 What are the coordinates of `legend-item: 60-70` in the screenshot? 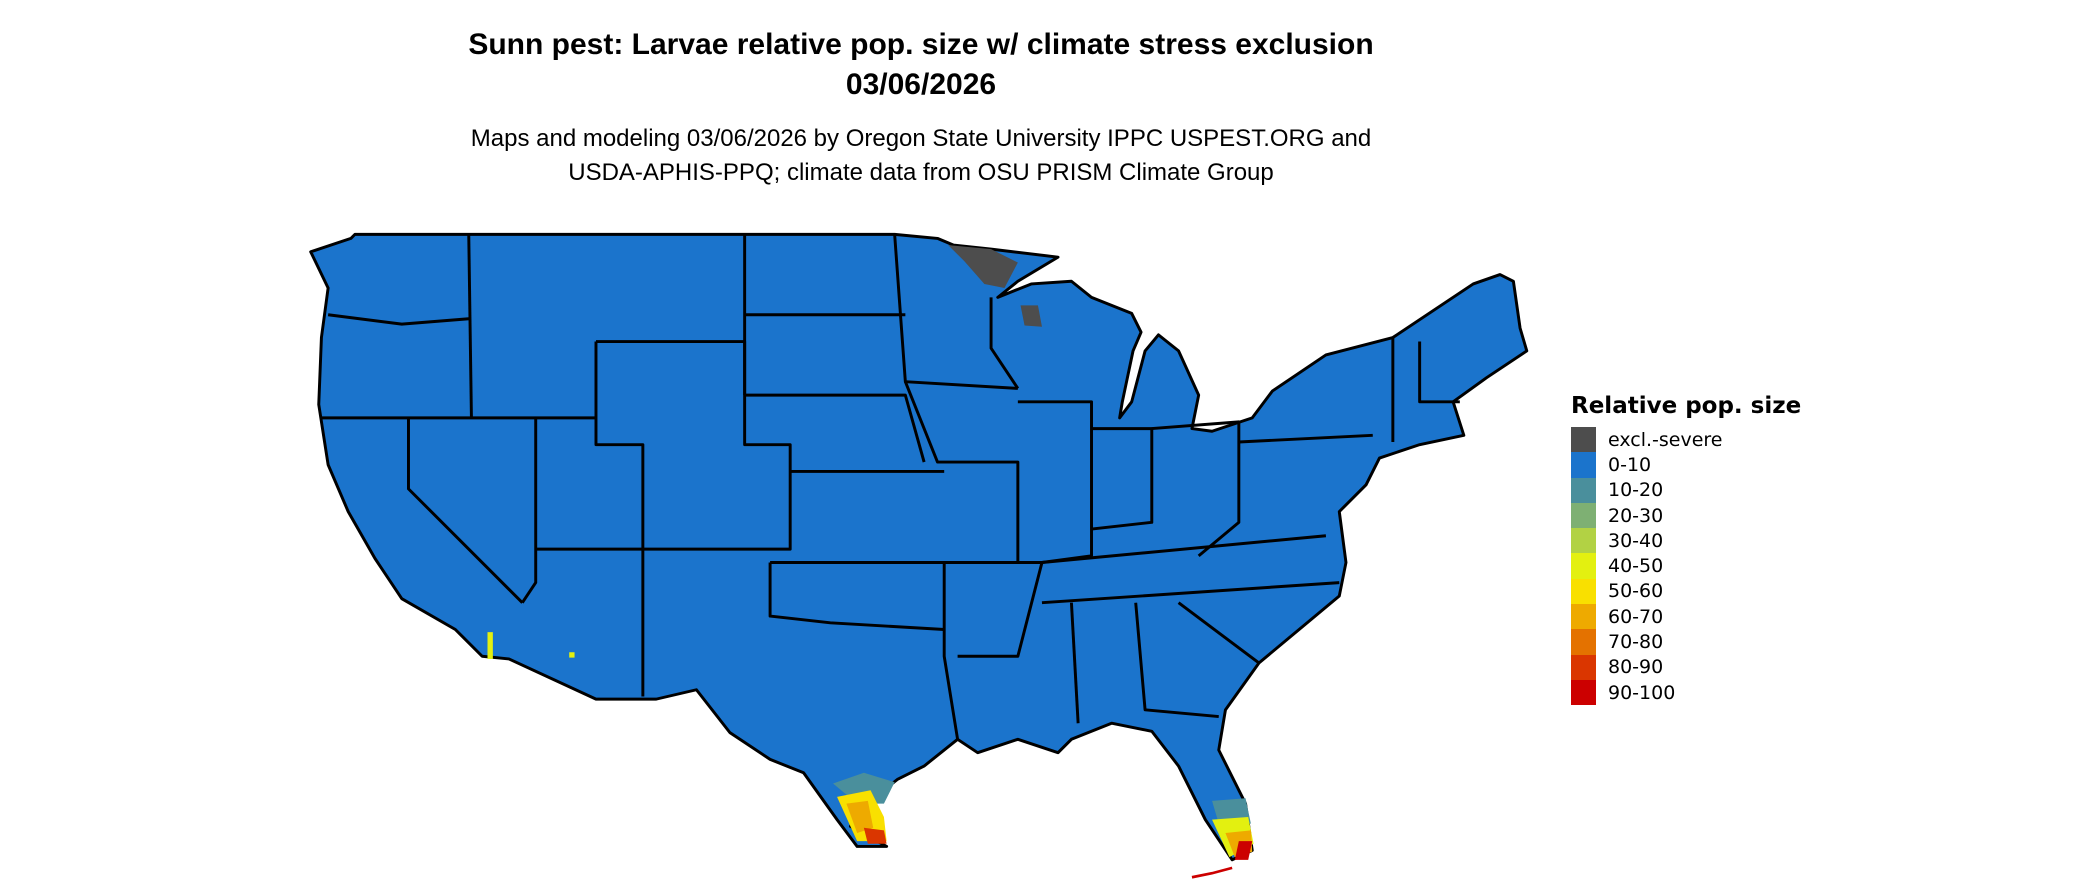 It's located at (1686, 617).